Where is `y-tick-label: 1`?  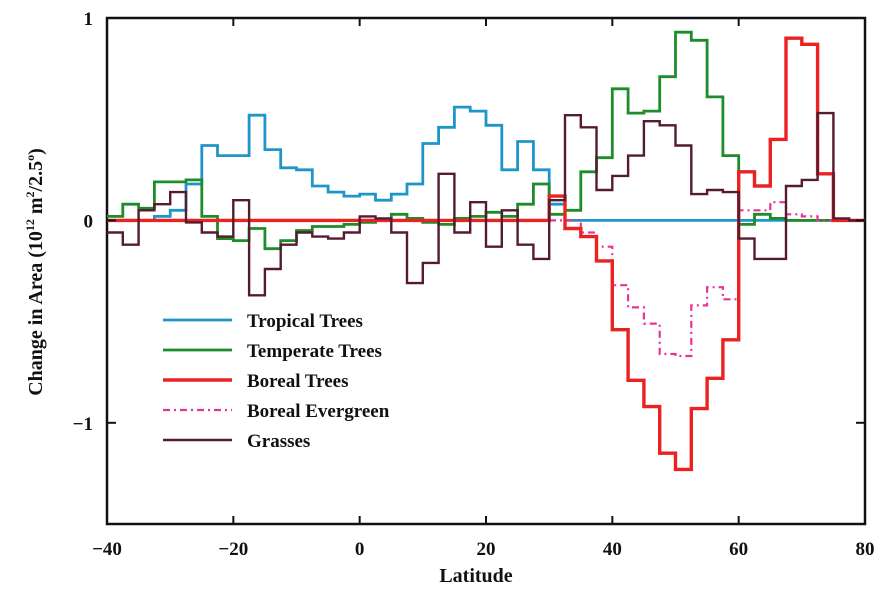
y-tick-label: 1 is located at coordinates (89, 19).